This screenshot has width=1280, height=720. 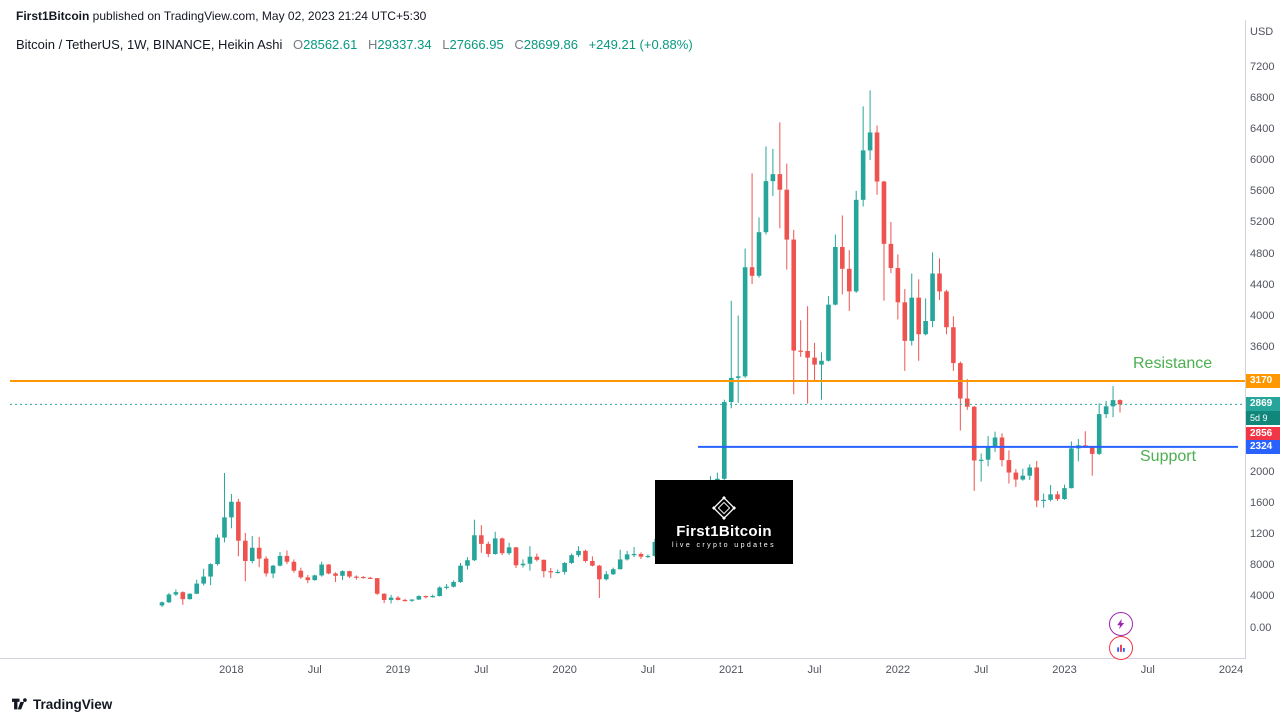 What do you see at coordinates (1173, 363) in the screenshot?
I see `resistance-label: Resistance` at bounding box center [1173, 363].